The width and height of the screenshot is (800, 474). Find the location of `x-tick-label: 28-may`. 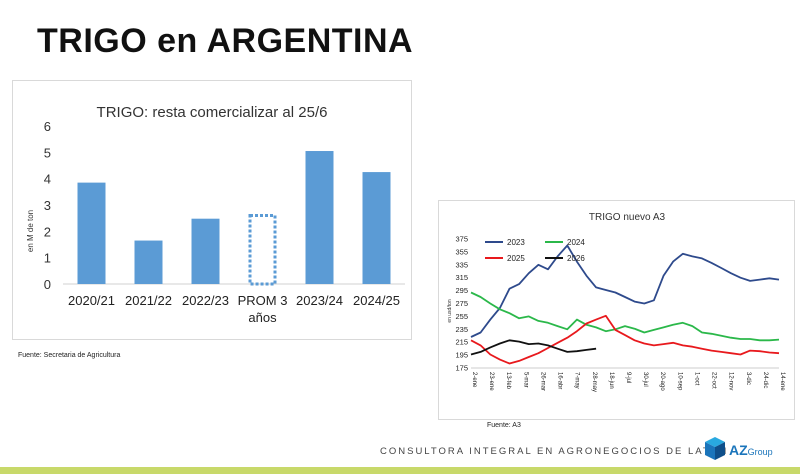

x-tick-label: 28-may is located at coordinates (594, 382).